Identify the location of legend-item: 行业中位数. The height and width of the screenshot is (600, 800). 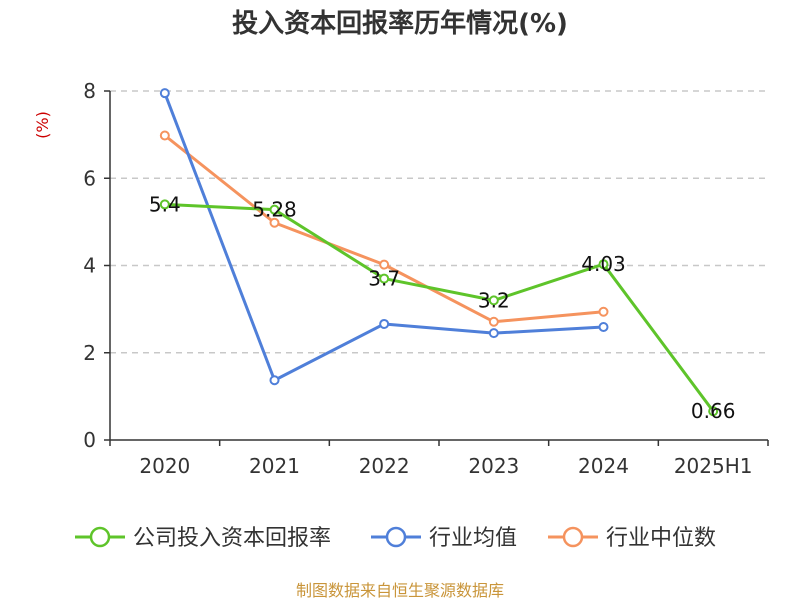
(632, 538).